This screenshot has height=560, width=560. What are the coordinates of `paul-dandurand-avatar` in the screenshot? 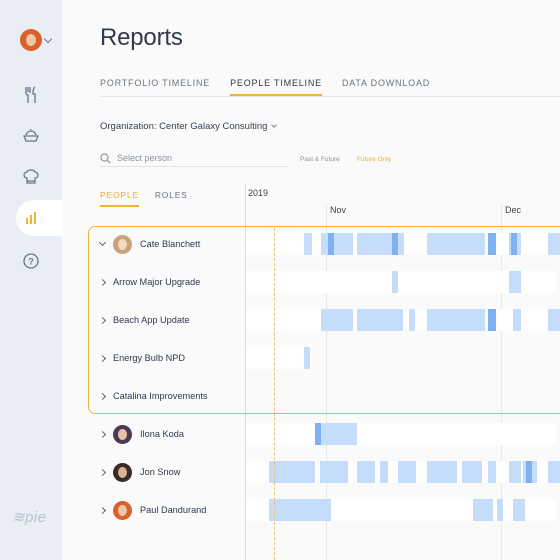 It's located at (122, 510).